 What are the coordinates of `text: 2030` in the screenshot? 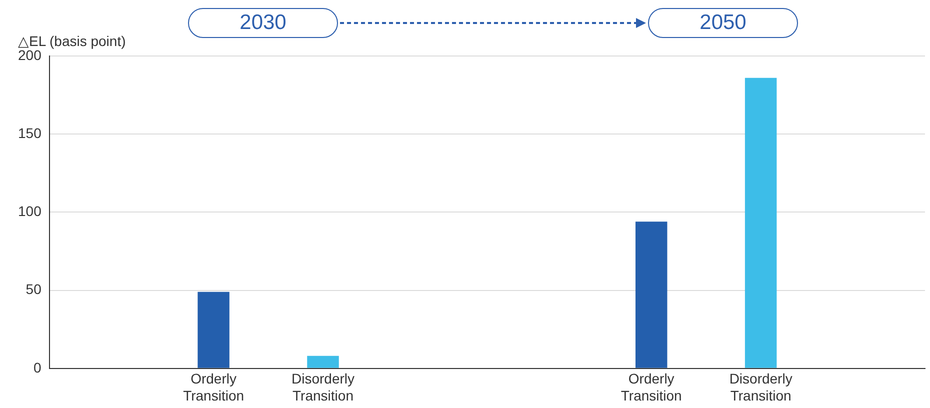 It's located at (263, 23).